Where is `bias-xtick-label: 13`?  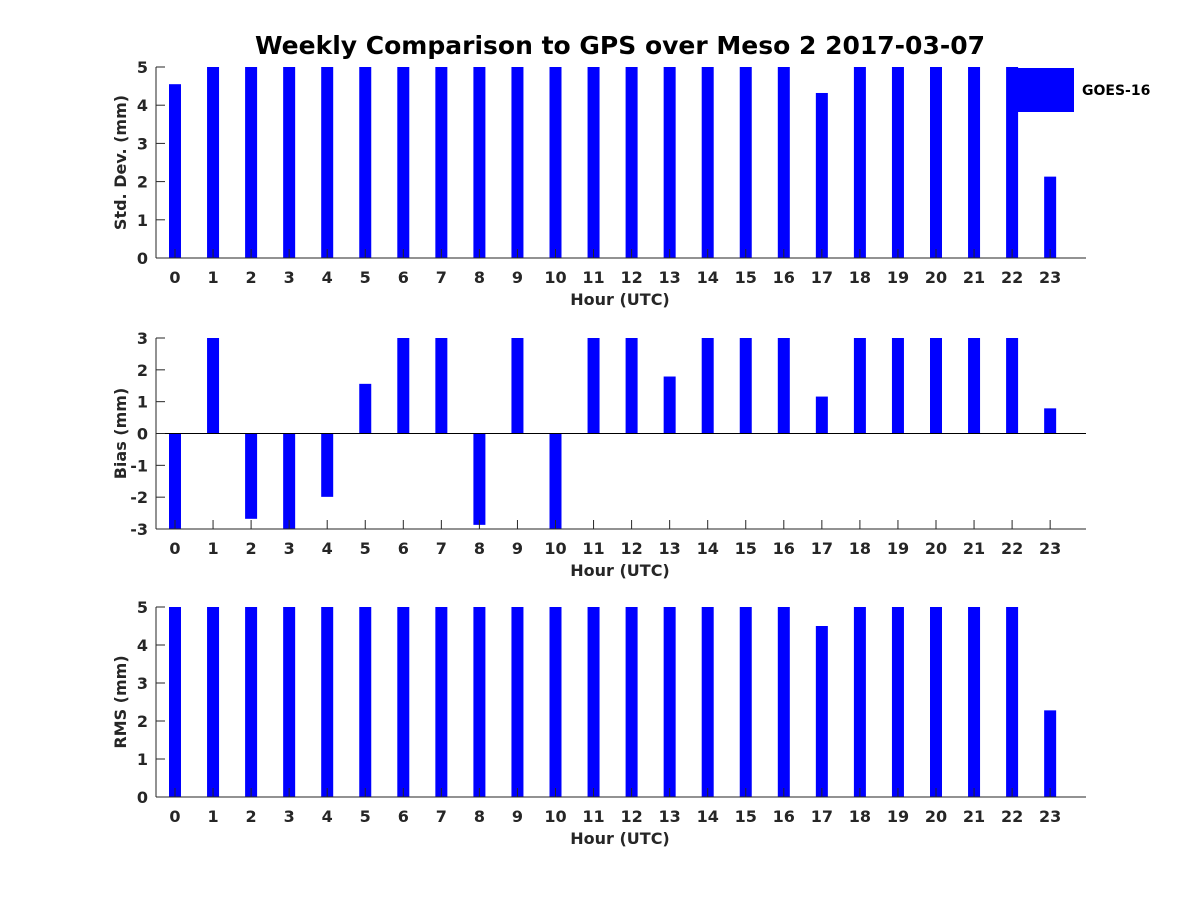
bias-xtick-label: 13 is located at coordinates (670, 548).